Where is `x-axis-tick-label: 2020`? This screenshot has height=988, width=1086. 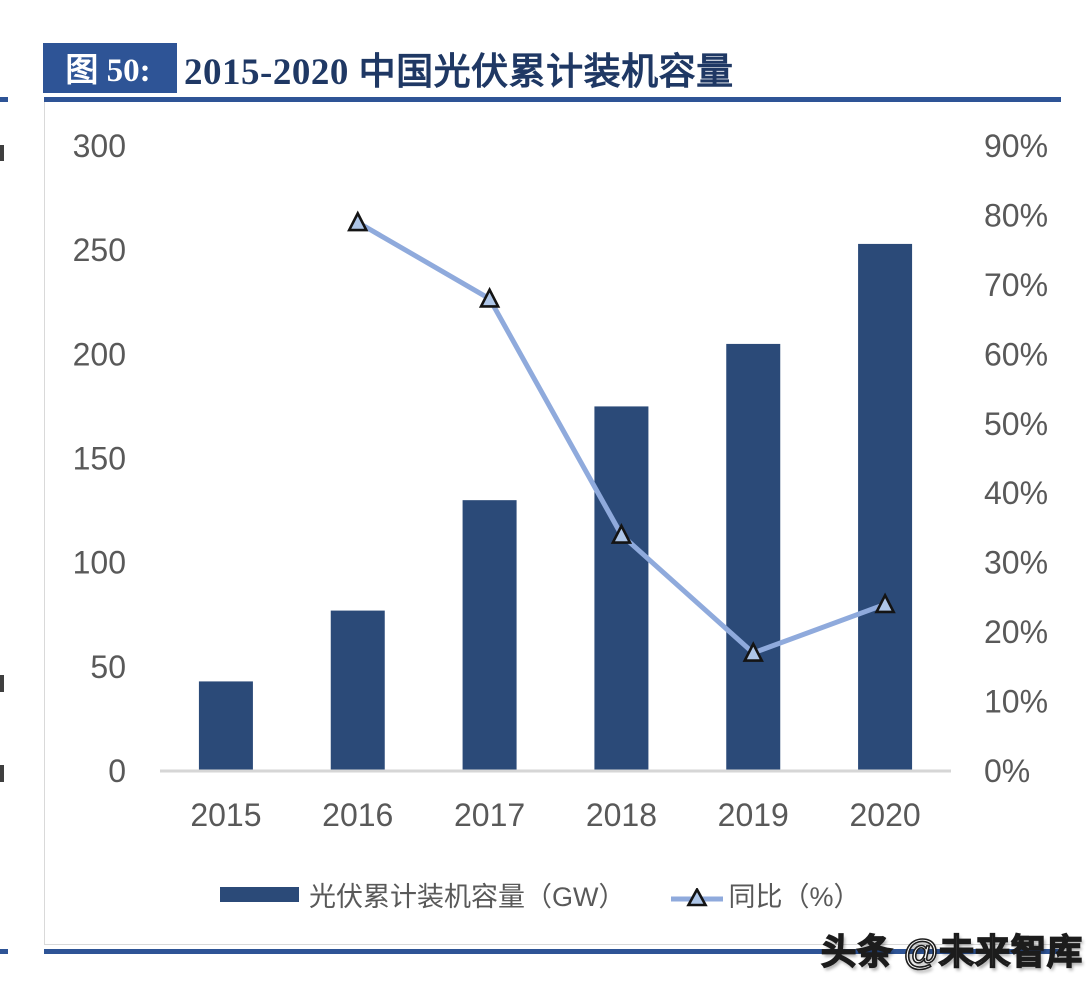 x-axis-tick-label: 2020 is located at coordinates (884, 815).